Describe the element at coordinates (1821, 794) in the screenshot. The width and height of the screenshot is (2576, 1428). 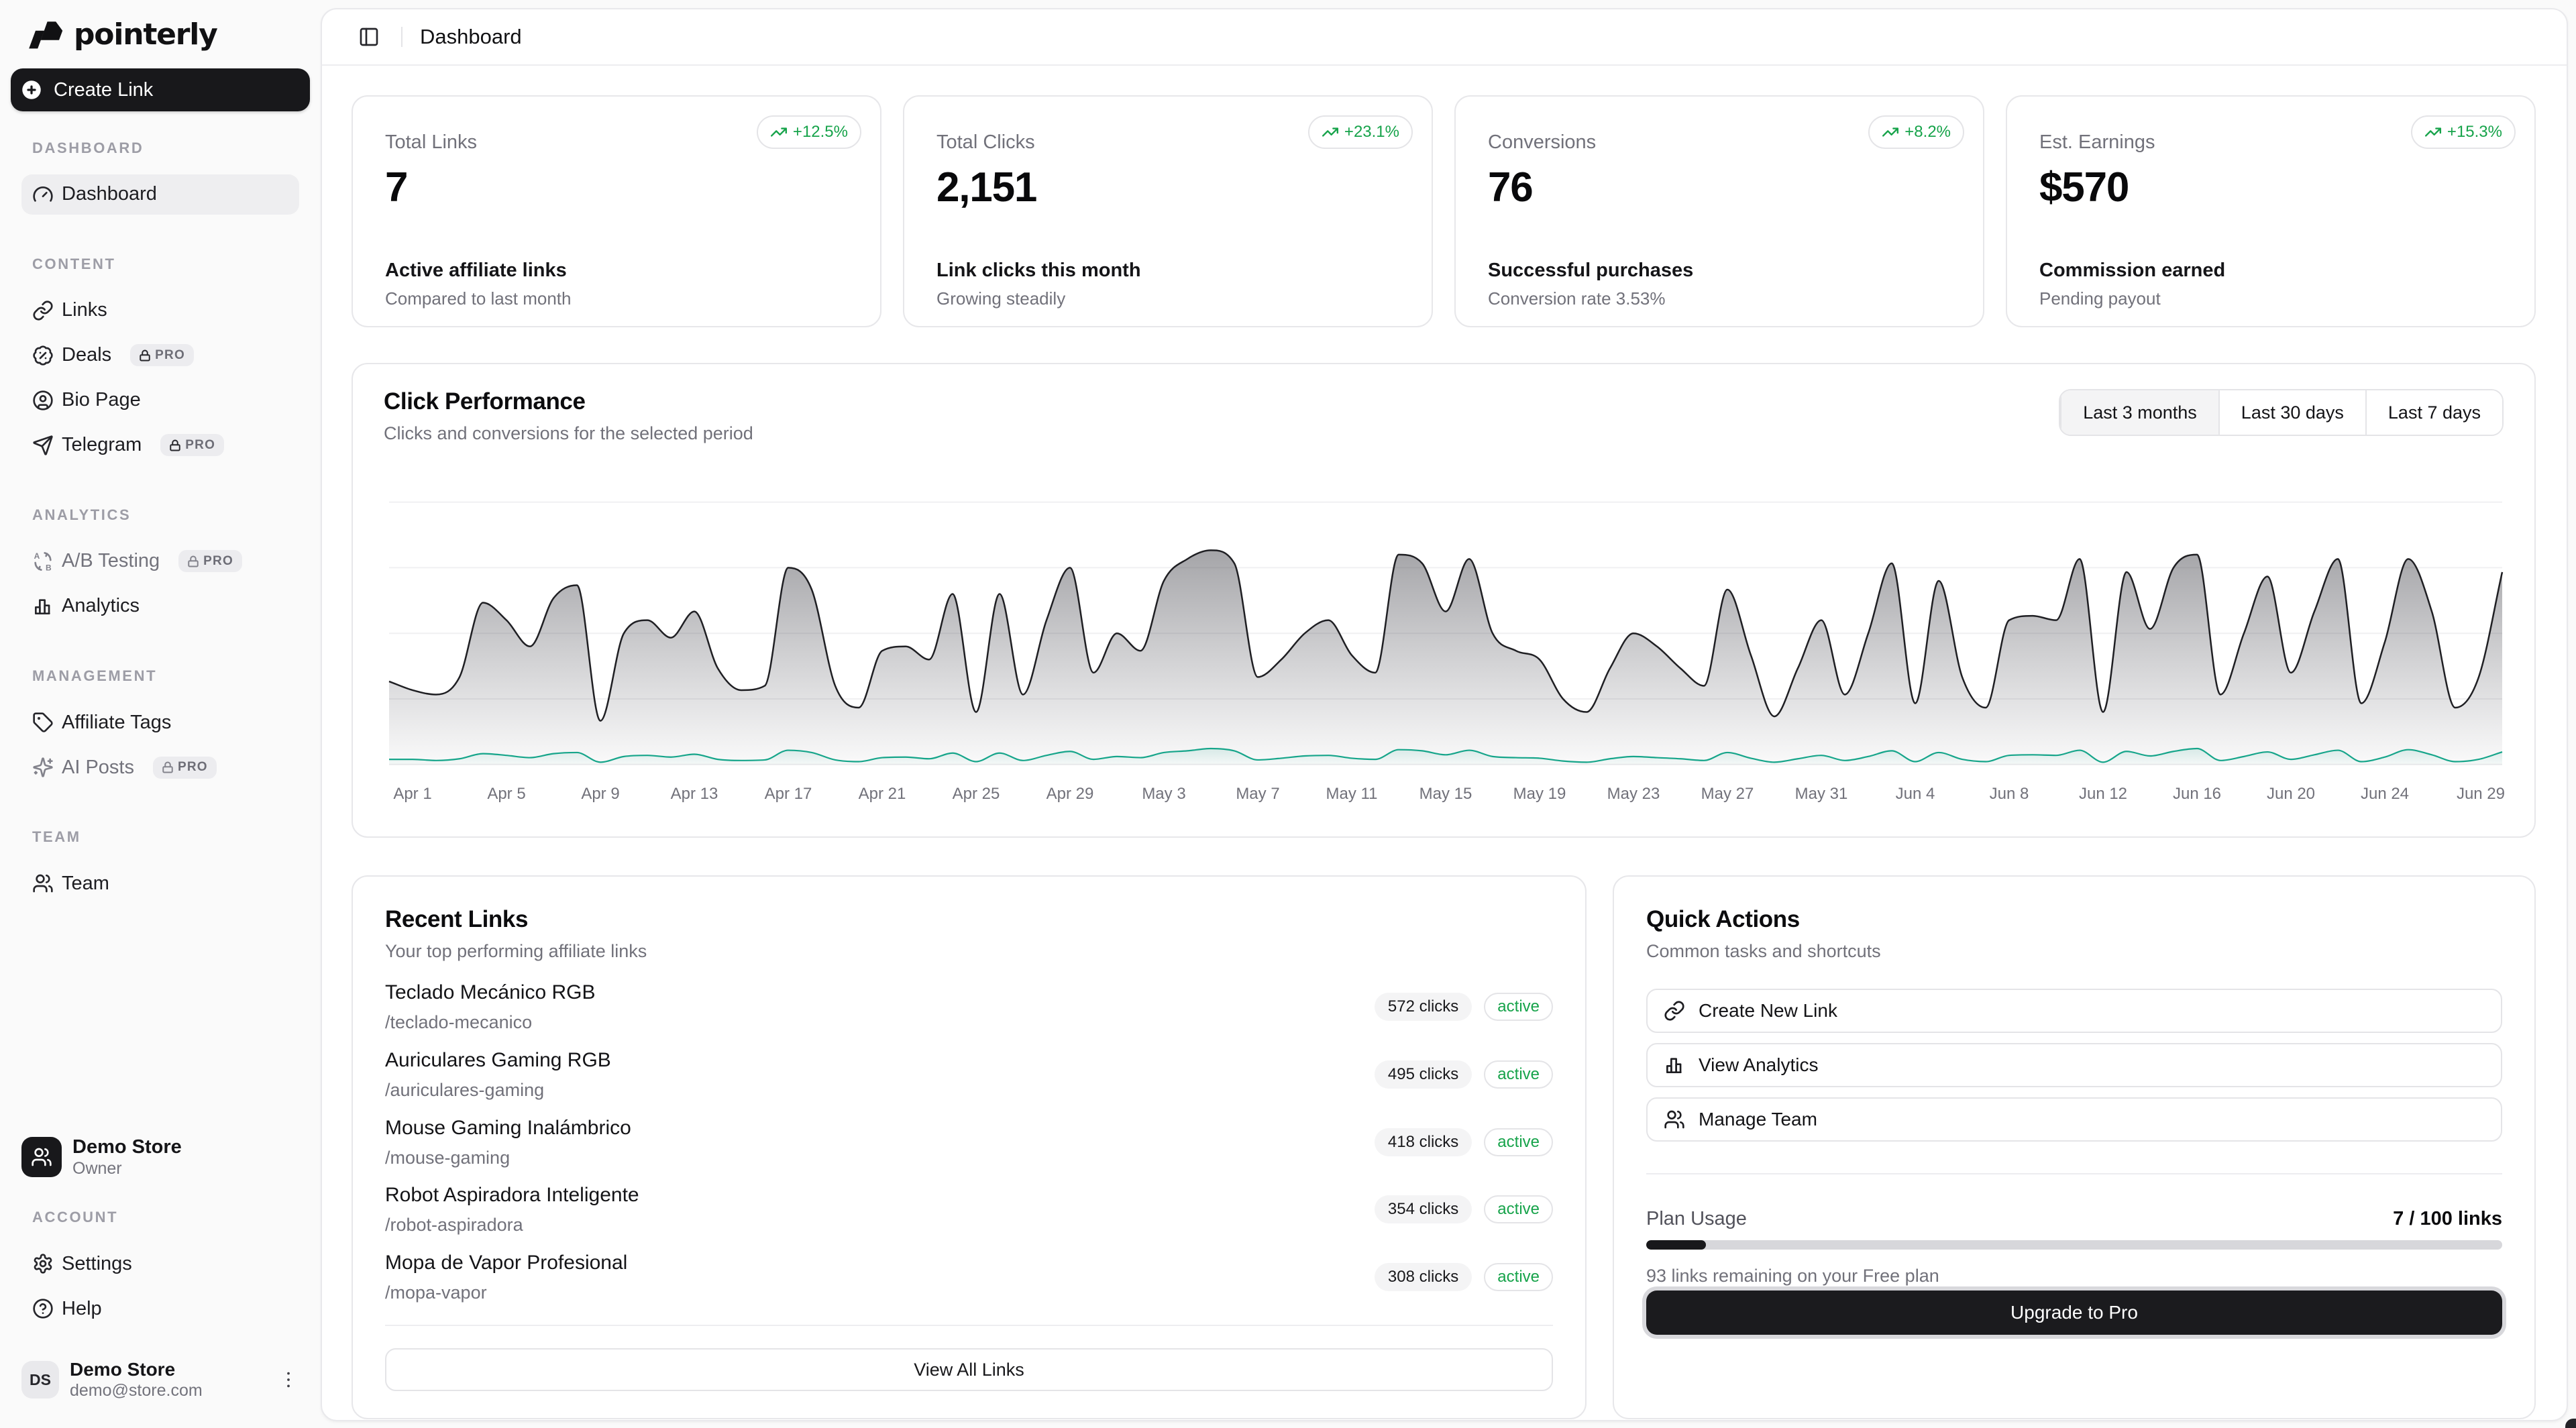
I see `svg-text: May 31` at that location.